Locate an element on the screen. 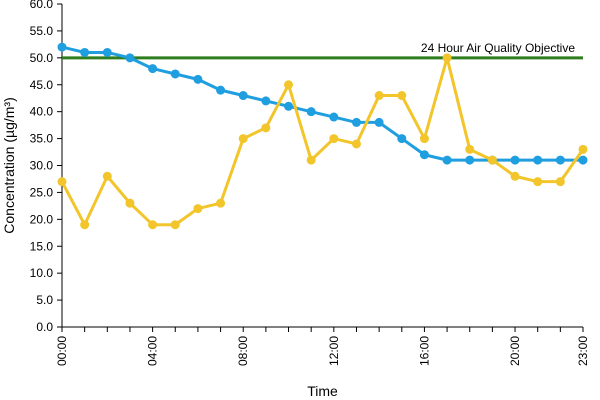 Image resolution: width=600 pixels, height=400 pixels. y-tick-label: 20.0 is located at coordinates (42, 219).